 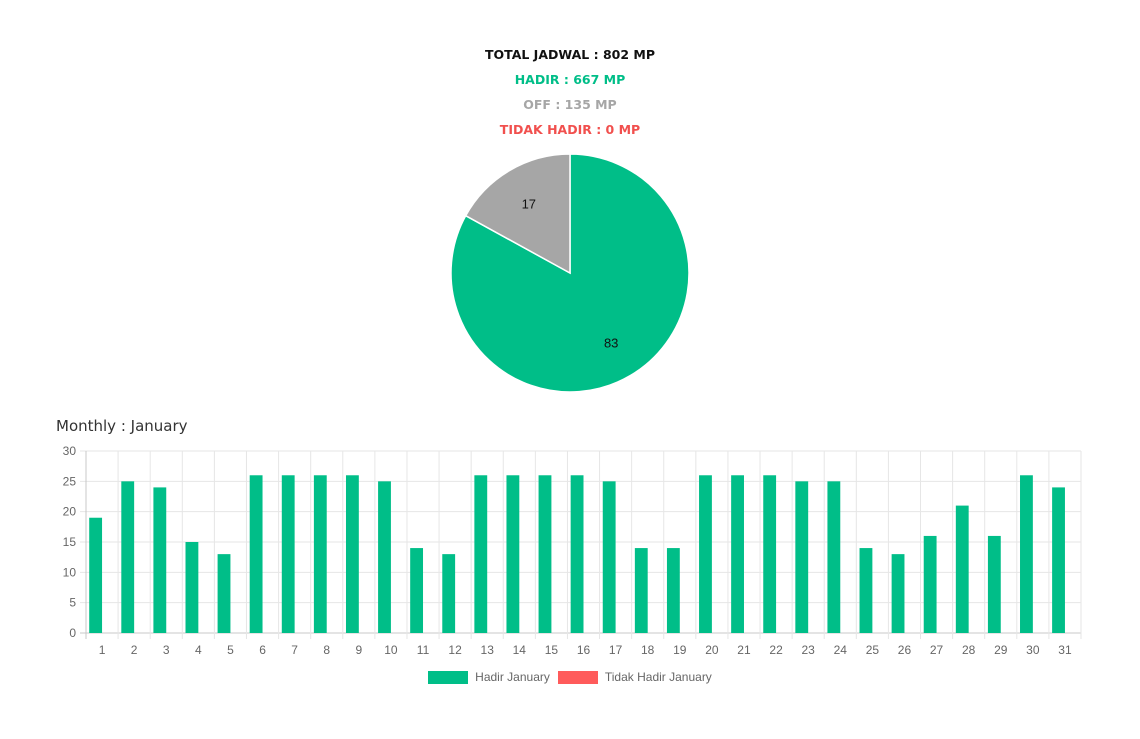 I want to click on legend-swatch-hadir, so click(x=448, y=677).